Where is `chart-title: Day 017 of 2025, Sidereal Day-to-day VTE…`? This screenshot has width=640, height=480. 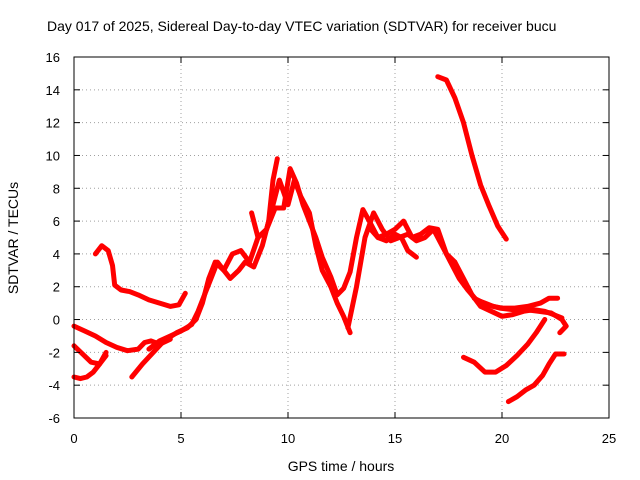
chart-title: Day 017 of 2025, Sidereal Day-to-day VTE… is located at coordinates (301, 26).